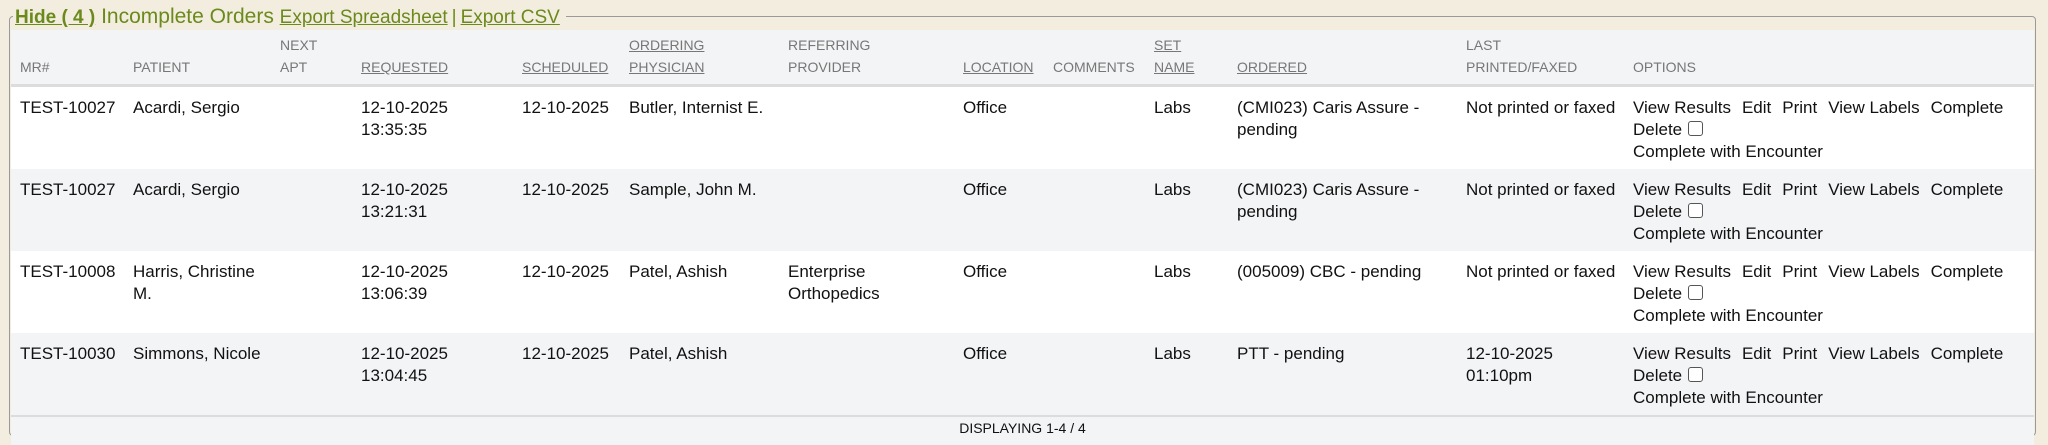  What do you see at coordinates (866, 292) in the screenshot?
I see `cell-provider: Enterprise Orthopedics` at bounding box center [866, 292].